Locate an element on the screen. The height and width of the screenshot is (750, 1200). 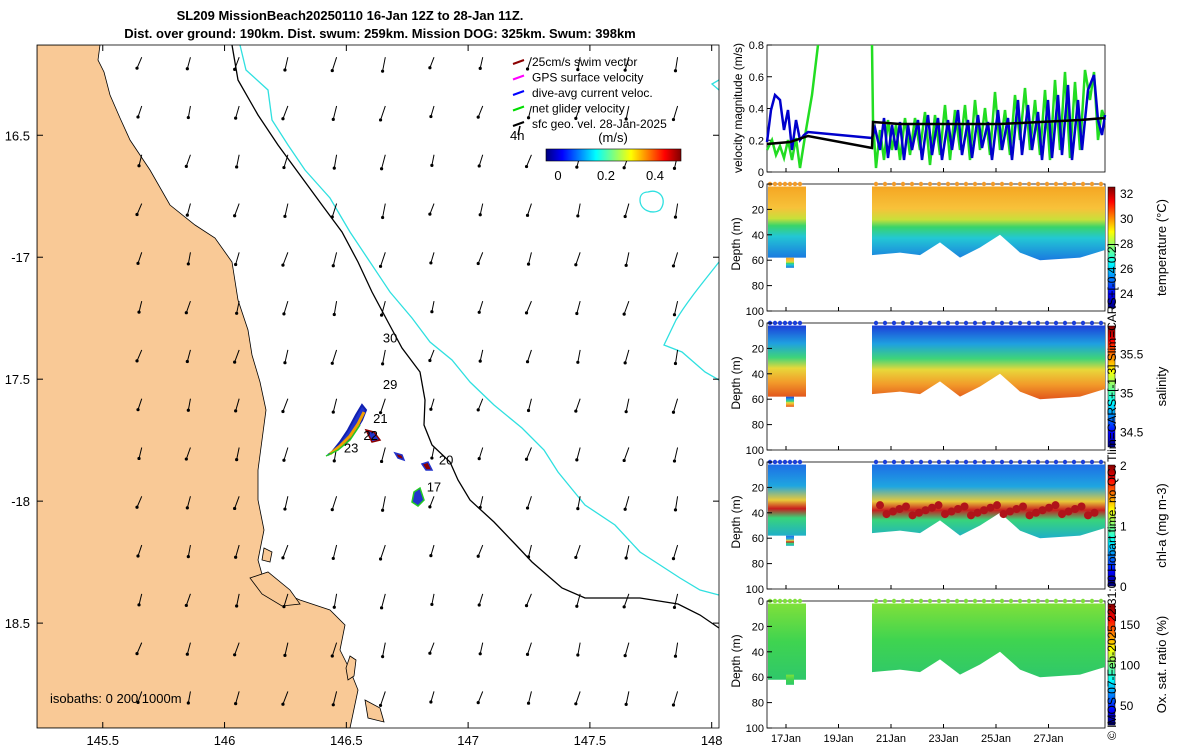
colorbar-tick: 35.5 is located at coordinates (1132, 354).